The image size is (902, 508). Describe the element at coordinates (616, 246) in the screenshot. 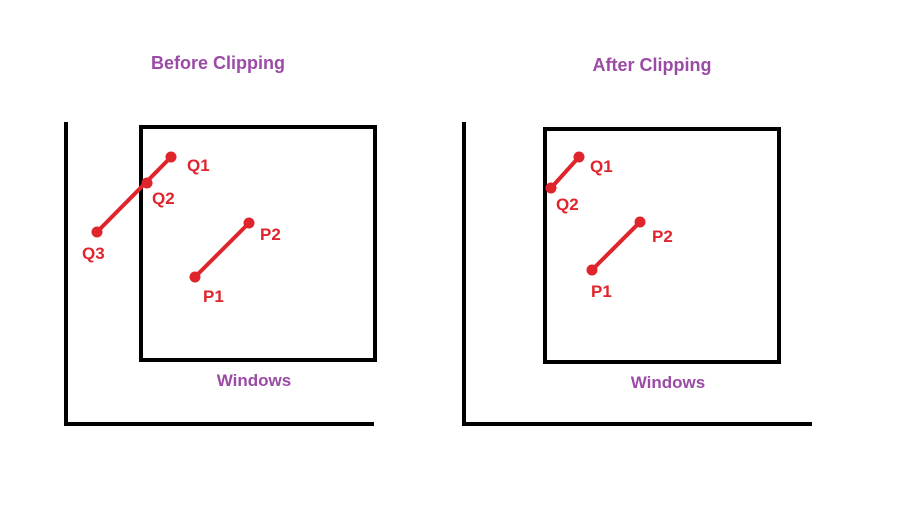

I see `segment-p1-p2-after` at that location.